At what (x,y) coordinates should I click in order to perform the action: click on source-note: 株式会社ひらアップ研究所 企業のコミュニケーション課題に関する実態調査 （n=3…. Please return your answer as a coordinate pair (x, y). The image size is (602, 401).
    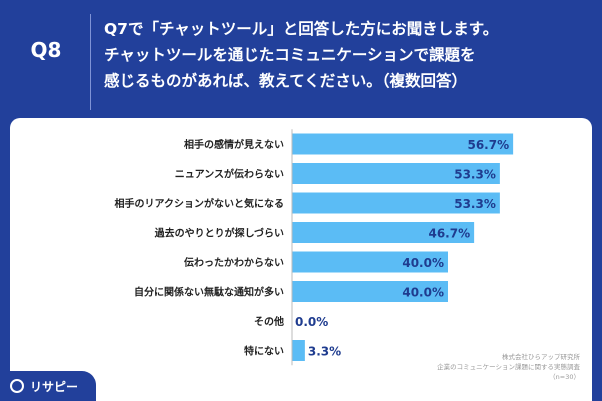
    Looking at the image, I should click on (450, 367).